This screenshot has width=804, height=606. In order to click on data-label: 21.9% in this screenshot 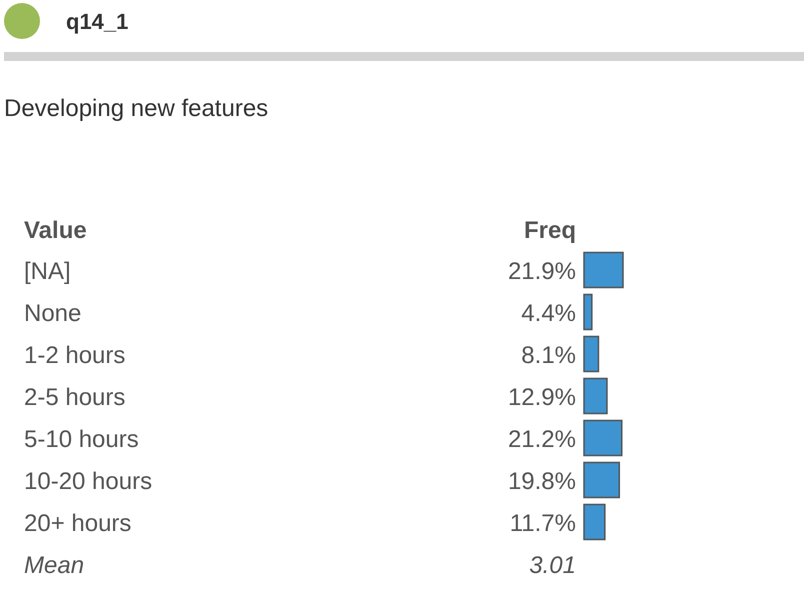, I will do `click(542, 271)`.